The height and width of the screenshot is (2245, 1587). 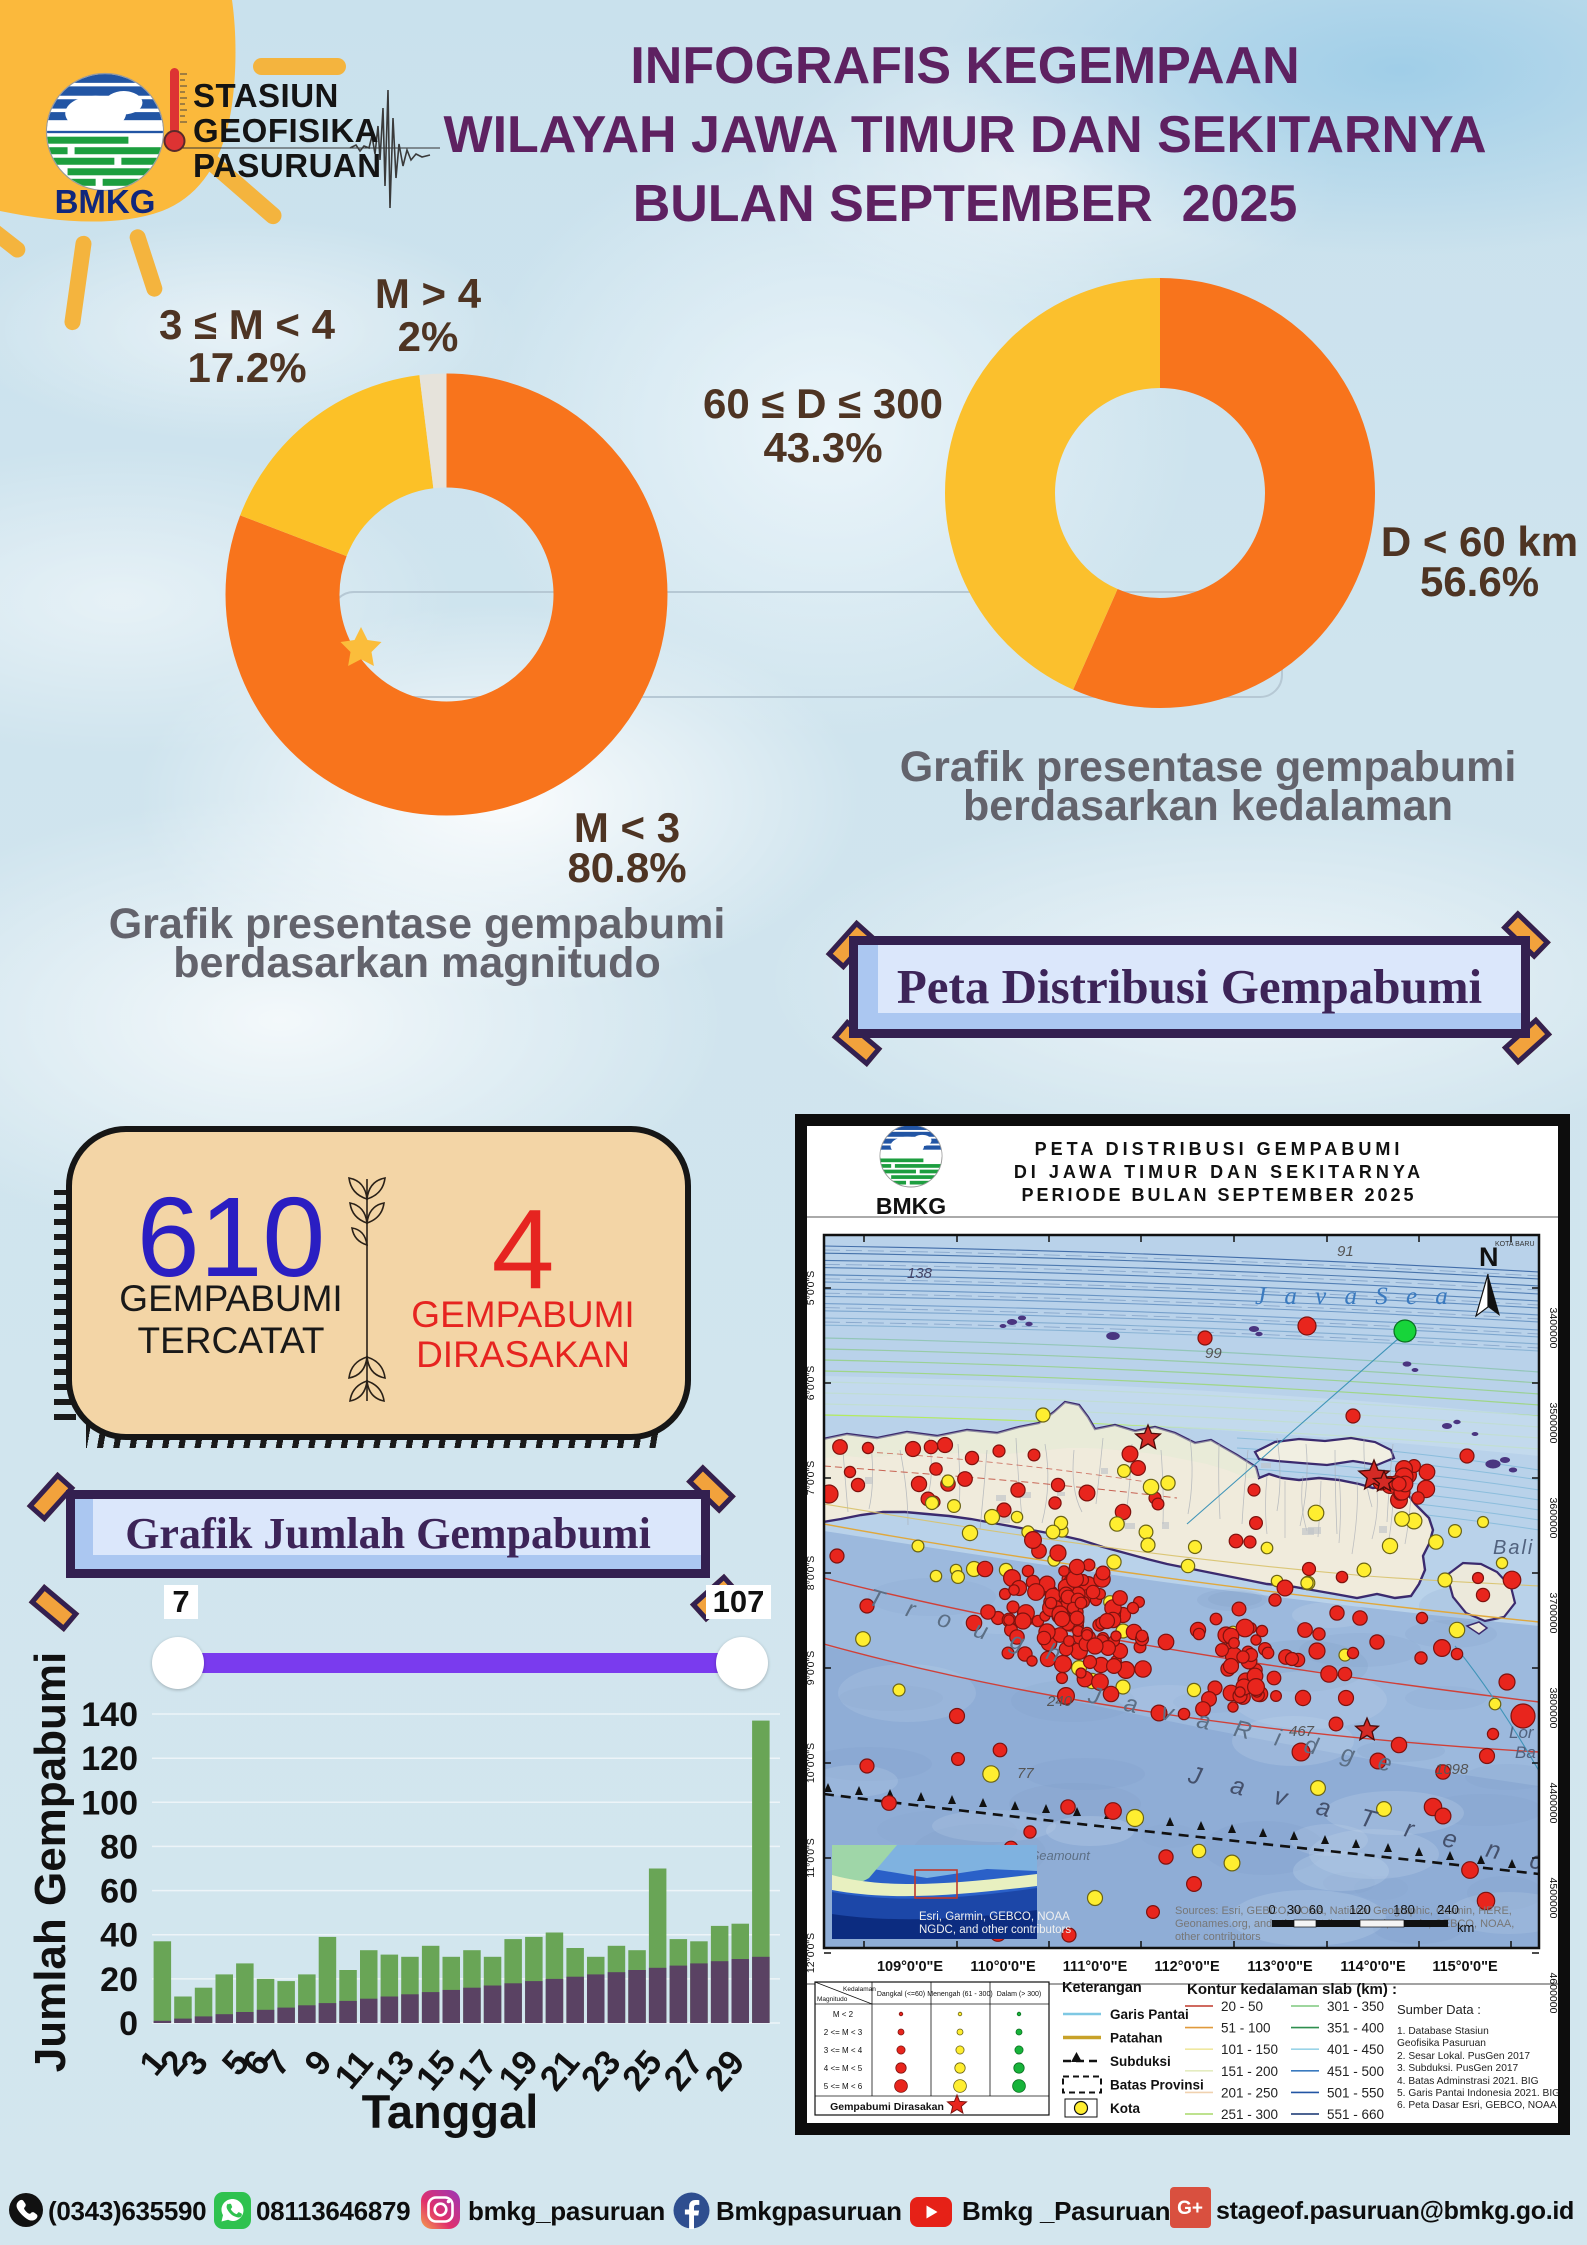 I want to click on svg-text: 3500000, so click(x=1552, y=1423).